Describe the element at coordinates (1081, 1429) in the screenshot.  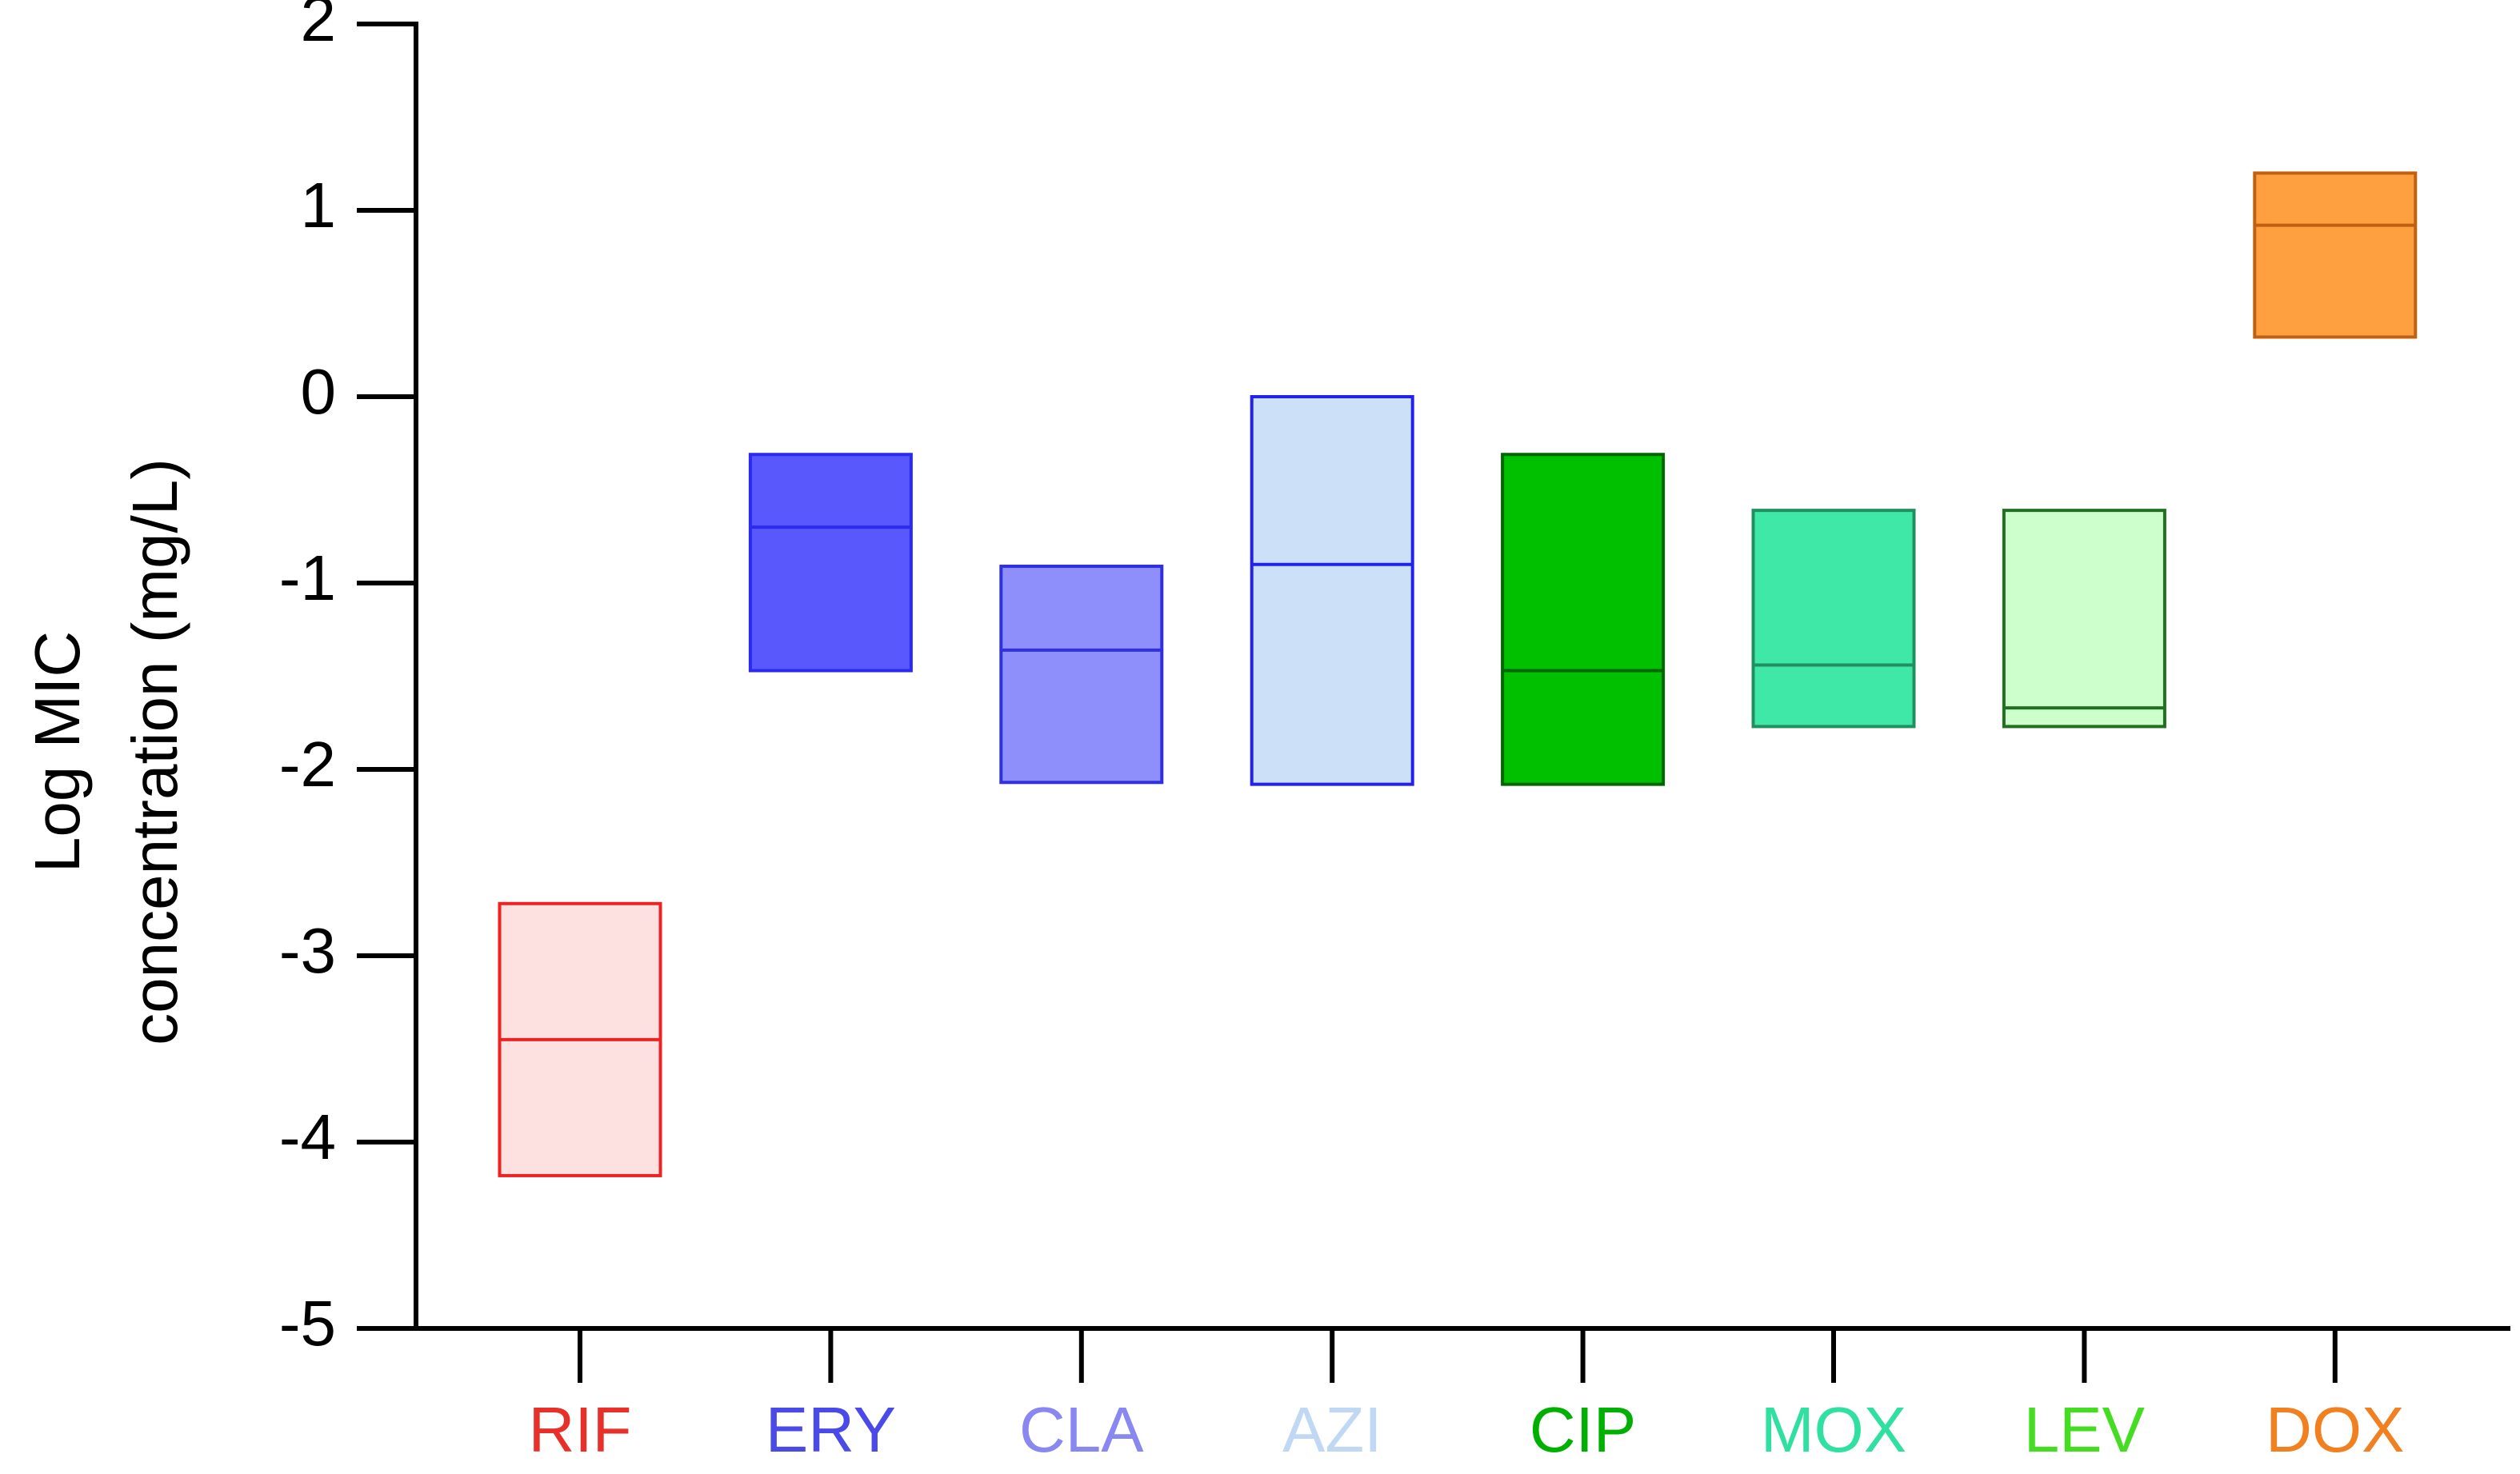
I see `x-tick-label: CLA` at that location.